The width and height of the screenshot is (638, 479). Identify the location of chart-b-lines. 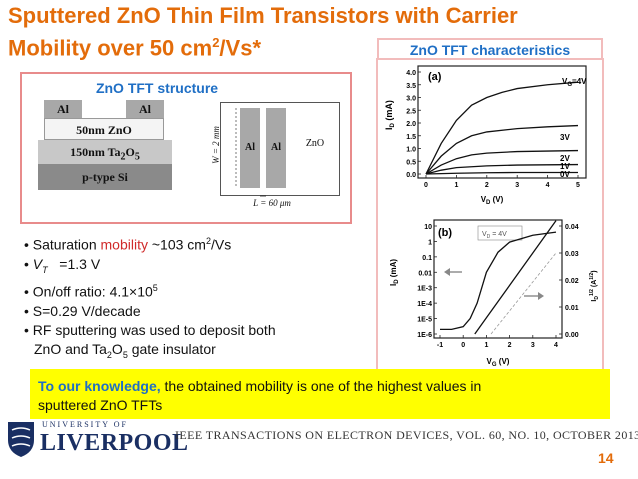
(498, 277).